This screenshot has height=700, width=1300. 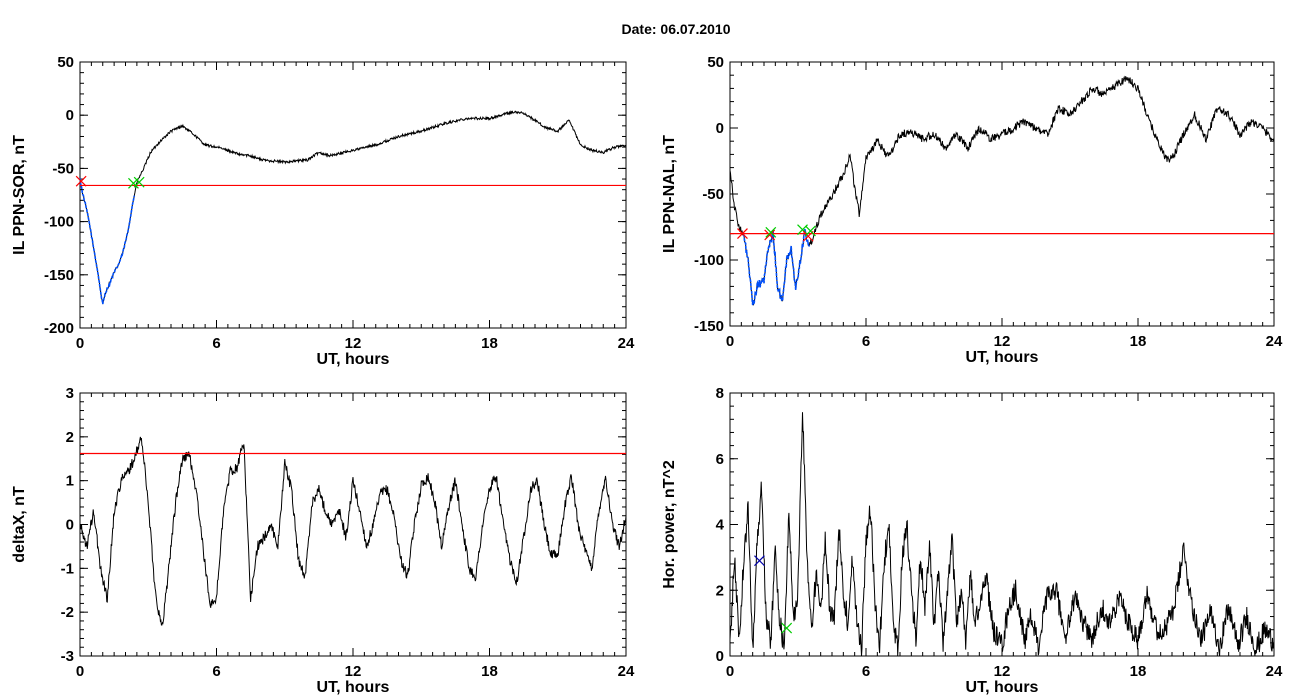 I want to click on y-axis-label: IL PPN-NAL, nT, so click(x=669, y=194).